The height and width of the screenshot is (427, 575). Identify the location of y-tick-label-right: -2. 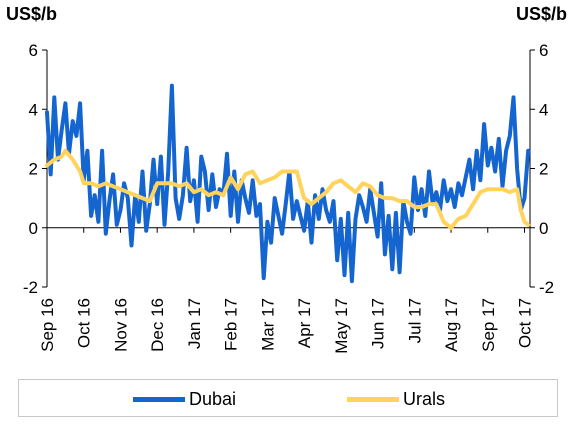
(546, 287).